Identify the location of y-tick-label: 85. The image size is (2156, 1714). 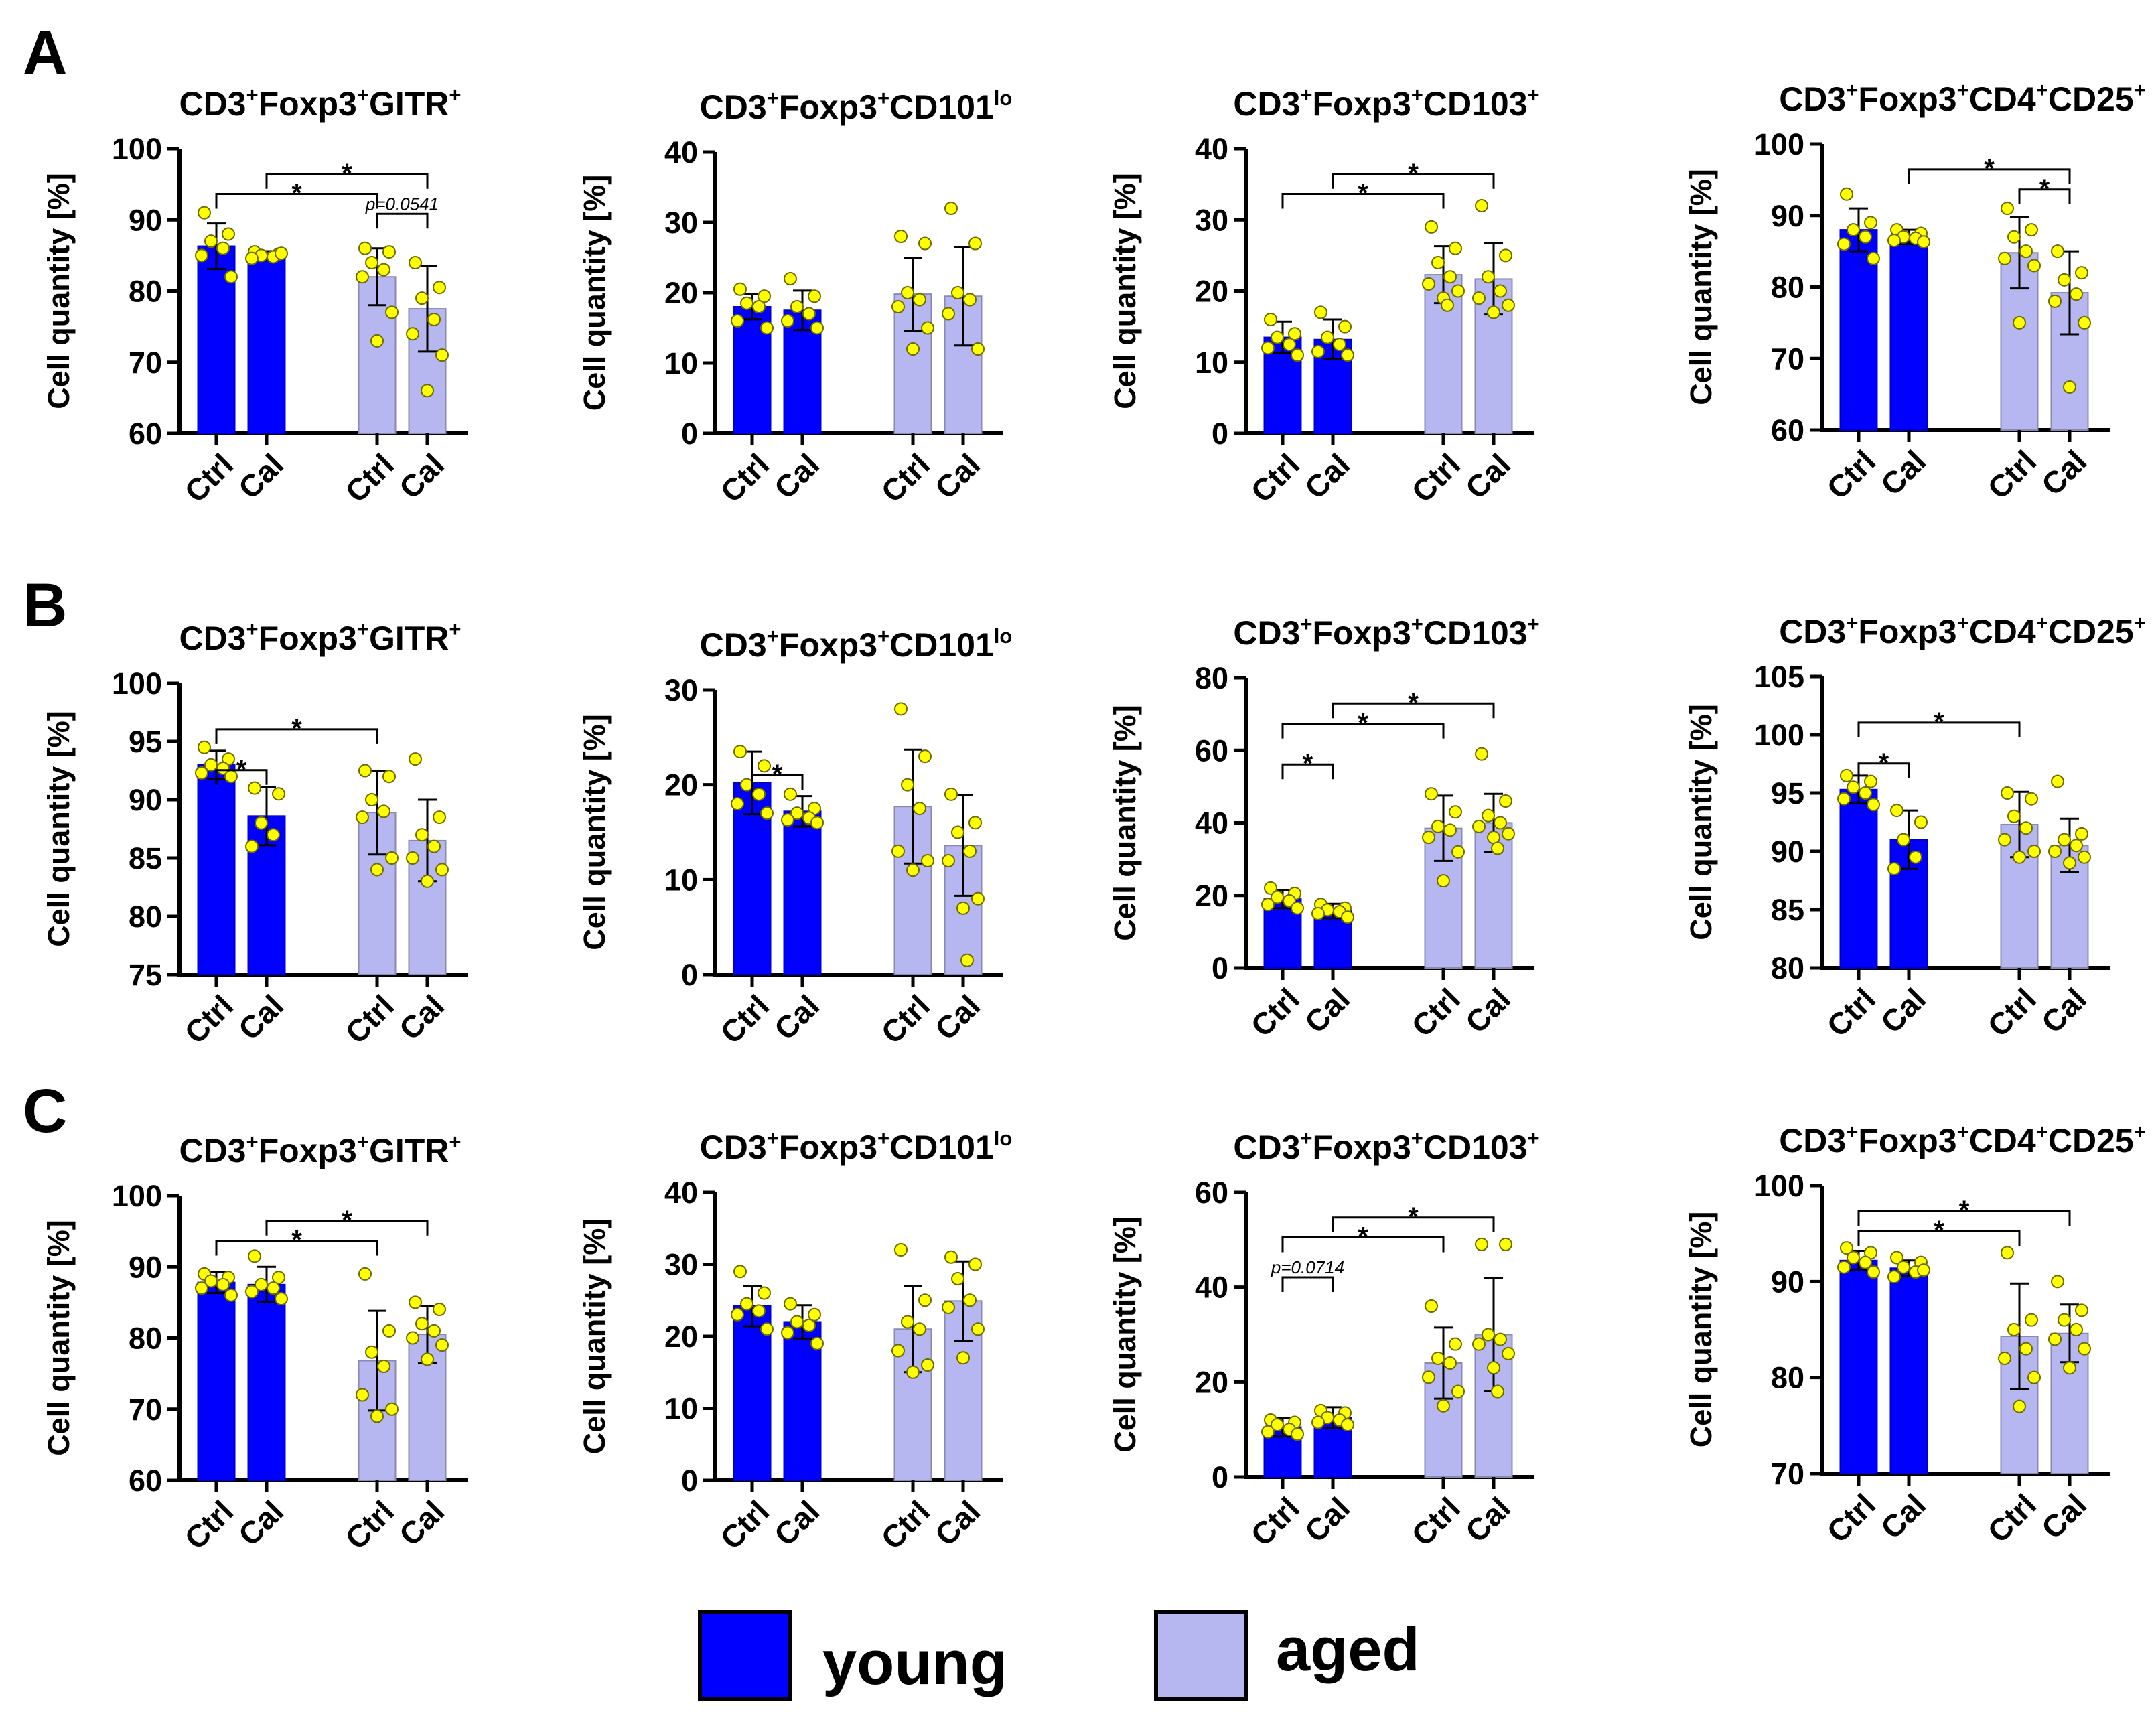
(1787, 910).